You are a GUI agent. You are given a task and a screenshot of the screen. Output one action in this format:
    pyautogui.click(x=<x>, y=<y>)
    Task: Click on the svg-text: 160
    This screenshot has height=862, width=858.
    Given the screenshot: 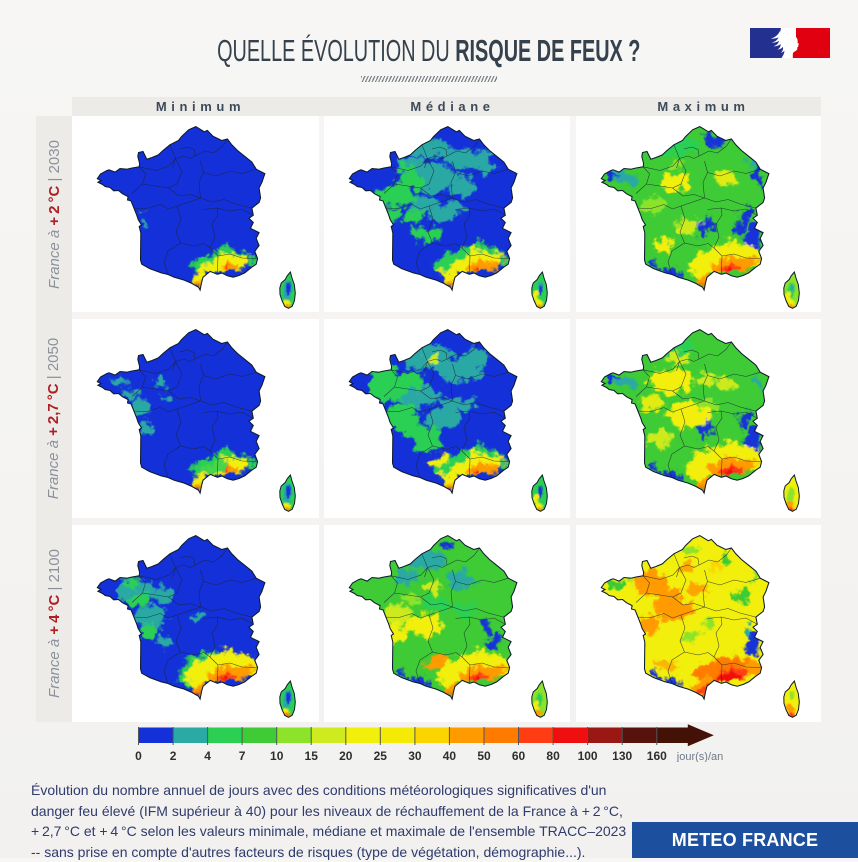 What is the action you would take?
    pyautogui.click(x=657, y=755)
    